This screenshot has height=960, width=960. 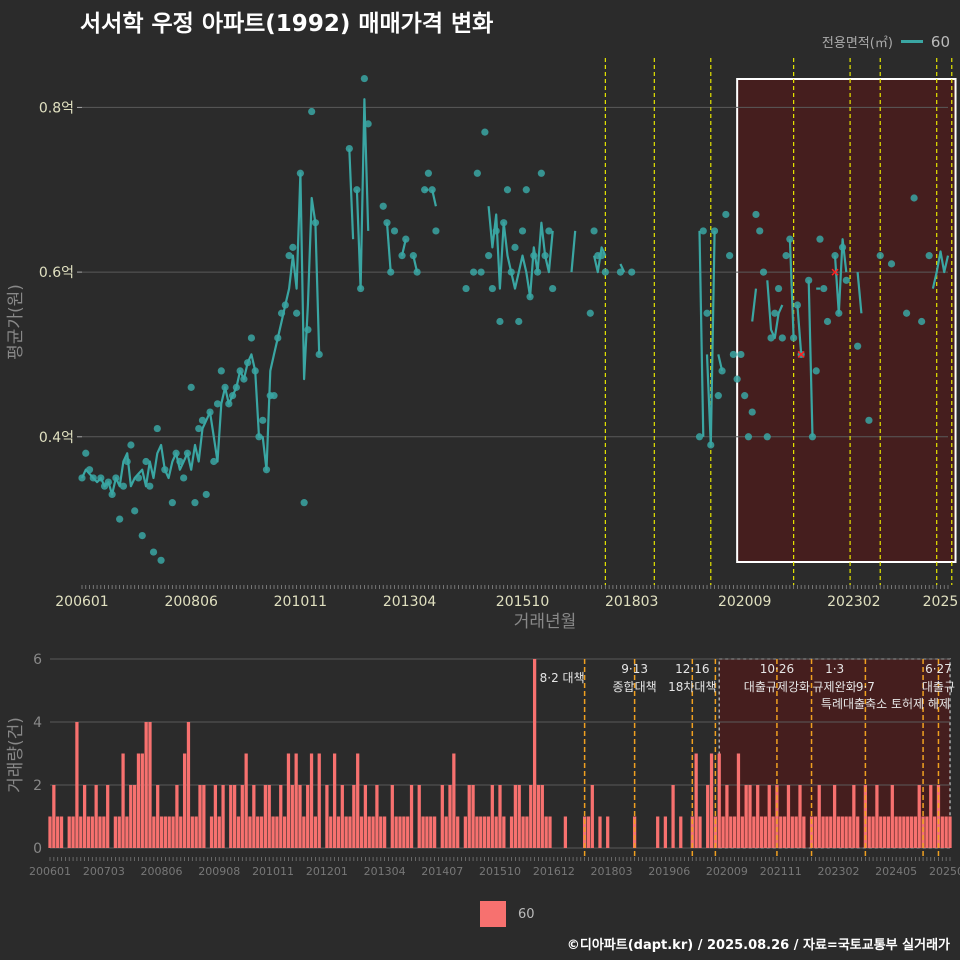 What do you see at coordinates (50, 871) in the screenshot?
I see `volume-x-tick-label: 200601` at bounding box center [50, 871].